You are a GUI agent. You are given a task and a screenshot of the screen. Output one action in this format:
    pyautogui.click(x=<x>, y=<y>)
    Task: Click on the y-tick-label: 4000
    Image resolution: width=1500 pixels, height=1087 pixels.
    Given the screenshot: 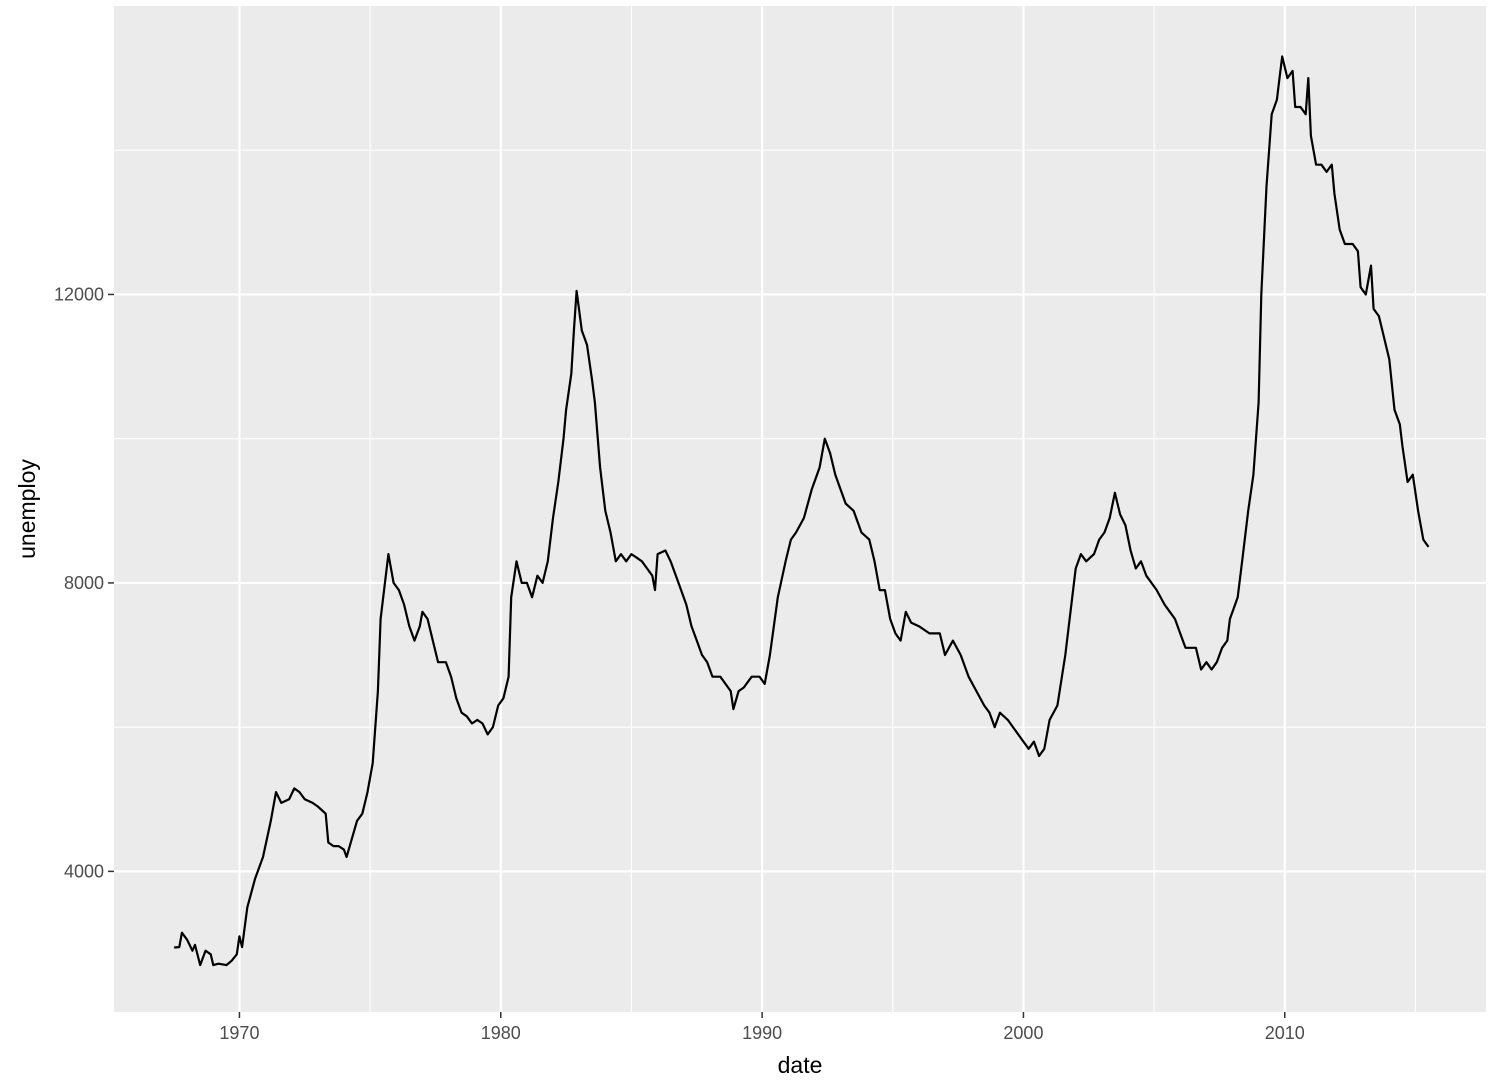 What is the action you would take?
    pyautogui.click(x=84, y=871)
    